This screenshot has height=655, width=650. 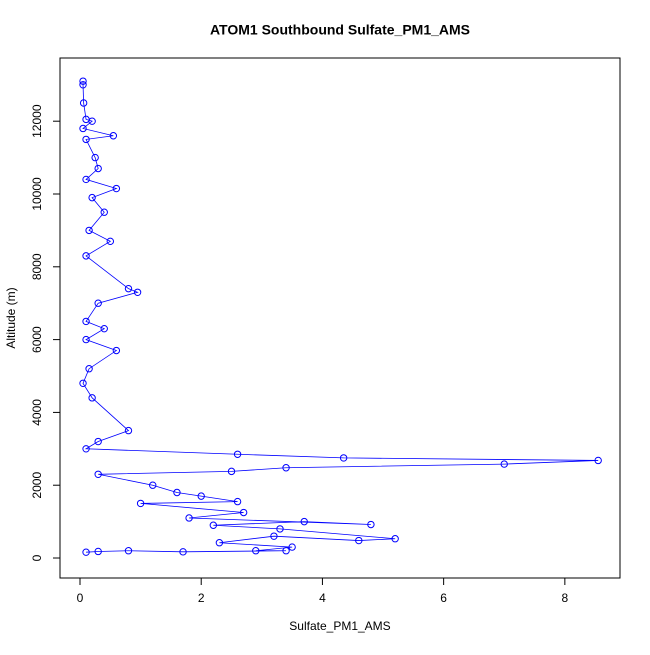 What do you see at coordinates (322, 598) in the screenshot?
I see `x-tick-label: 4` at bounding box center [322, 598].